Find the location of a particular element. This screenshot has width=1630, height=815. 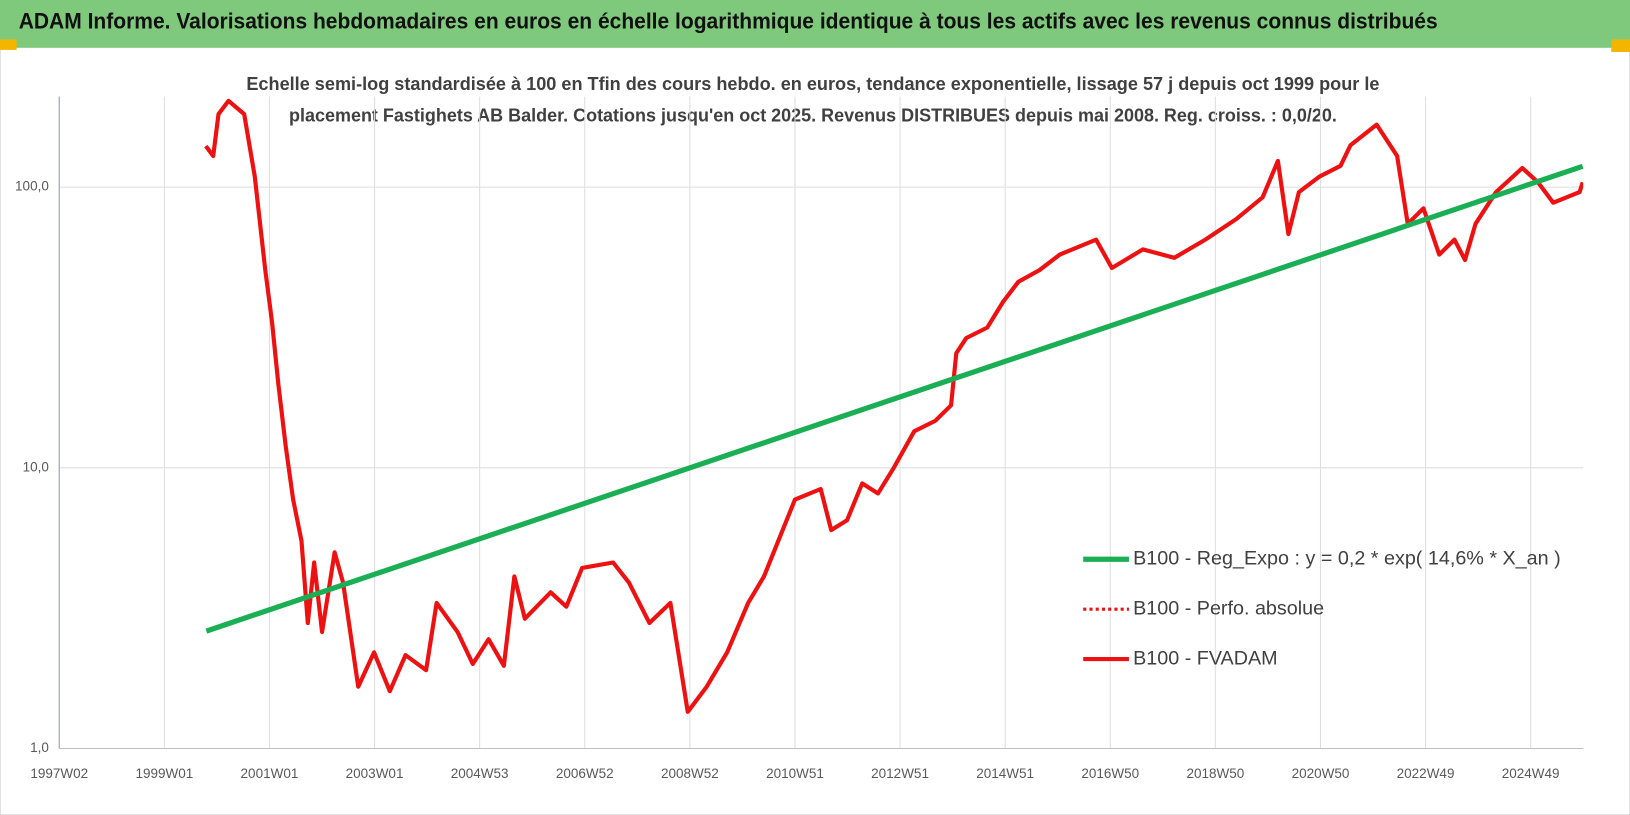

x-tick-label: 2010W51 is located at coordinates (795, 773).